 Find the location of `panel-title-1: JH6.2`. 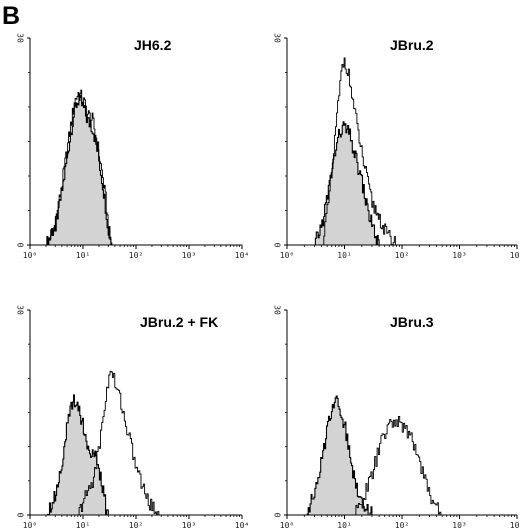

panel-title-1: JH6.2 is located at coordinates (153, 45).